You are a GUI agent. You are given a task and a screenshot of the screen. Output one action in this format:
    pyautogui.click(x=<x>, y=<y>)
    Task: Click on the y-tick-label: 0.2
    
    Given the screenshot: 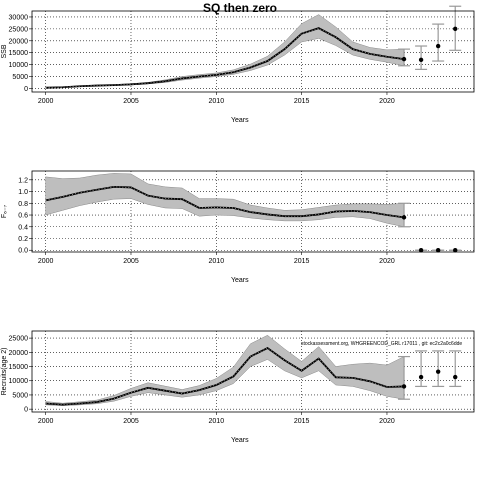 What is the action you would take?
    pyautogui.click(x=23, y=239)
    